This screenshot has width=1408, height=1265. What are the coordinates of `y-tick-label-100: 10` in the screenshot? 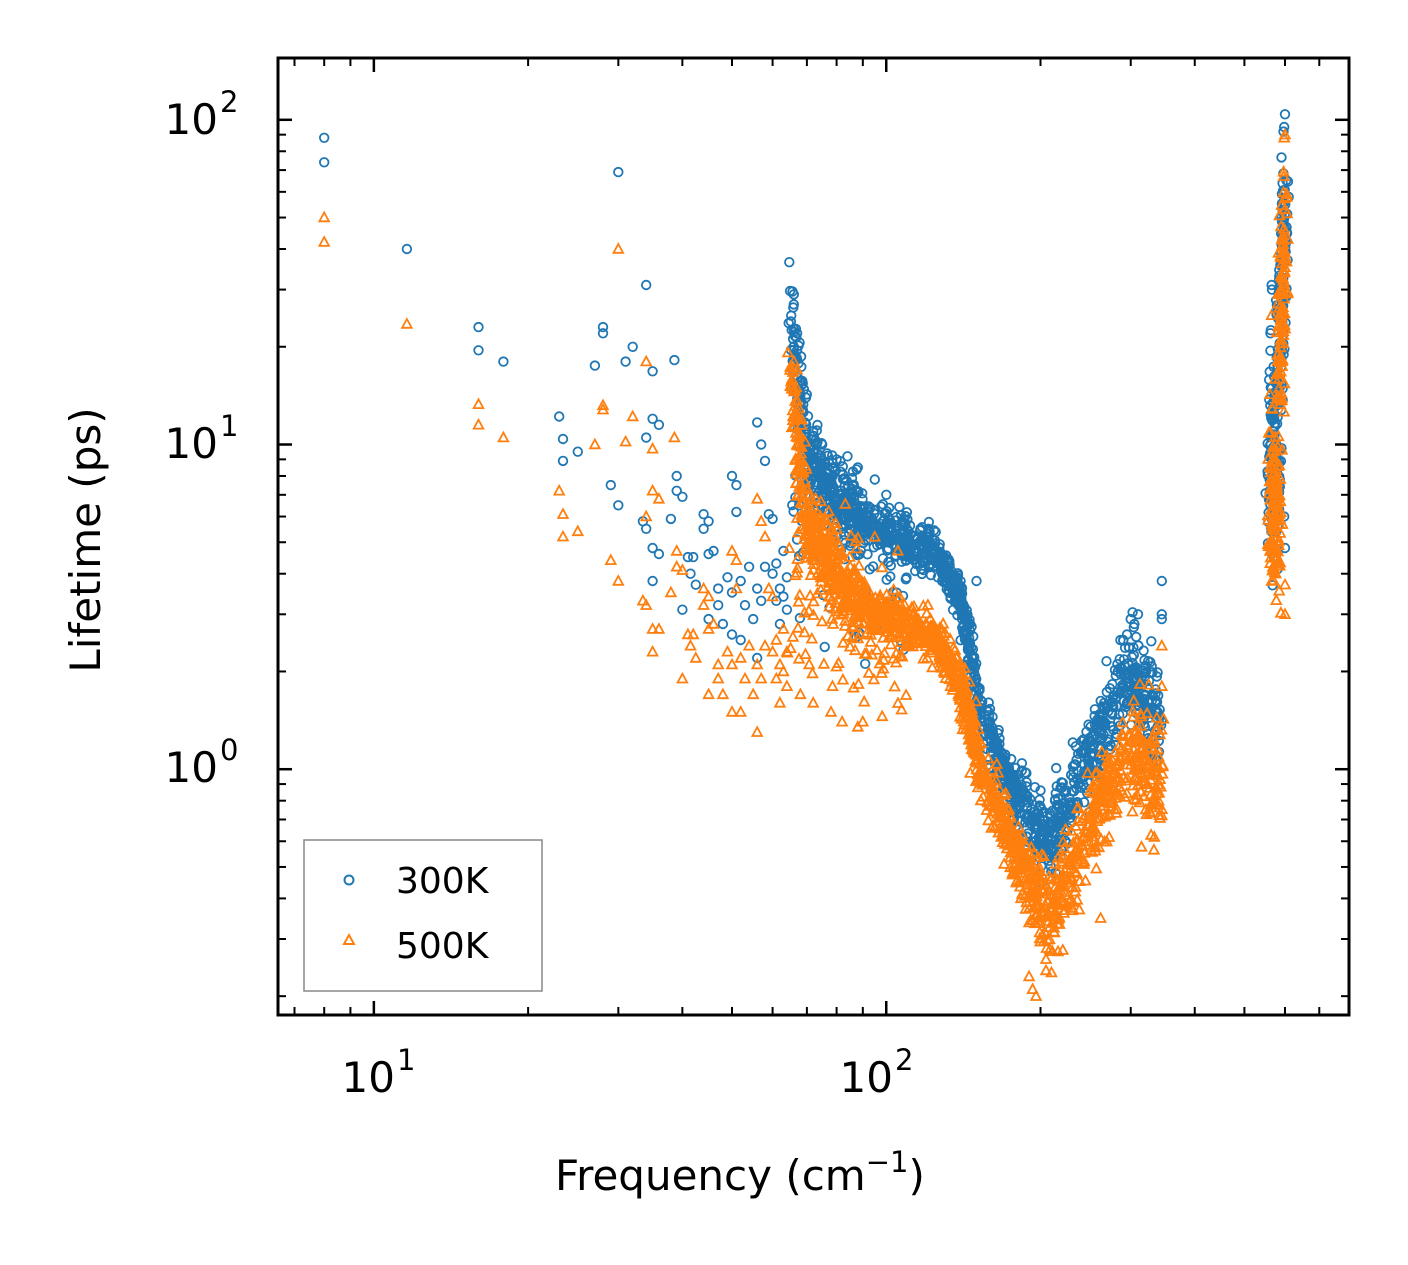 It's located at (191, 119).